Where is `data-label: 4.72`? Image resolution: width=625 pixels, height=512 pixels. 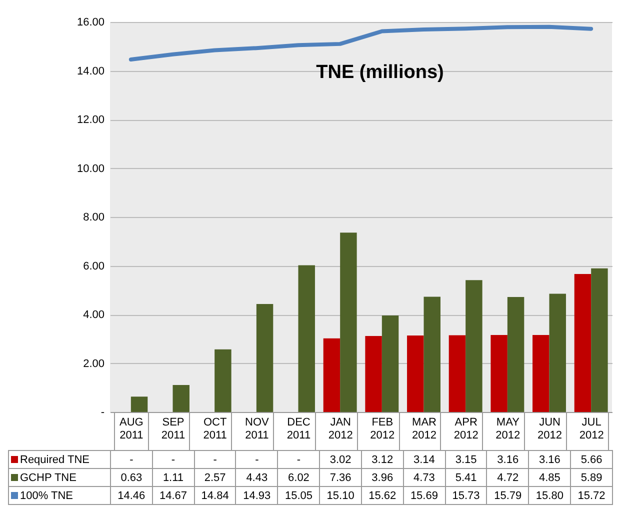 data-label: 4.72 is located at coordinates (507, 477).